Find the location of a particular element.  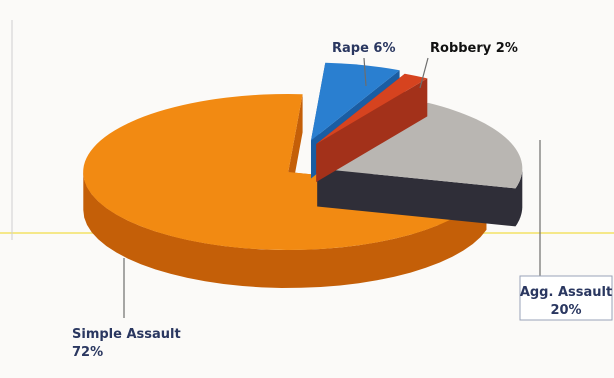

data-label-agg-assault-line2: 20% is located at coordinates (565, 310).